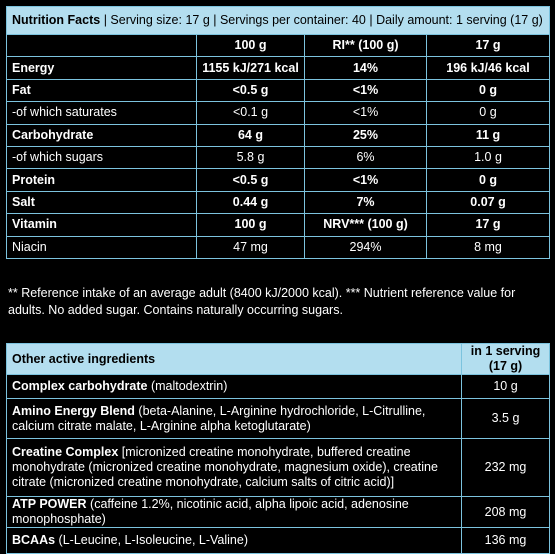 The width and height of the screenshot is (555, 554). I want to click on ingredient-amount: 10 g, so click(505, 386).